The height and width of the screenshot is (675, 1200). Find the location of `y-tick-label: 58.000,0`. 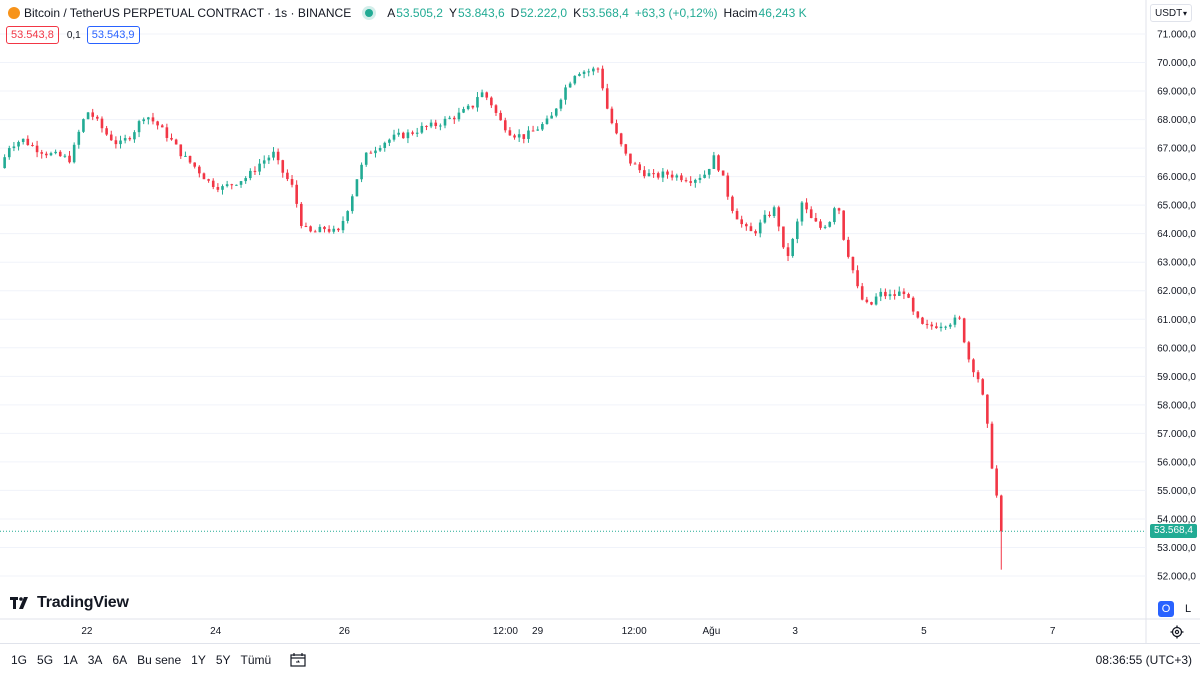

y-tick-label: 58.000,0 is located at coordinates (1176, 405).